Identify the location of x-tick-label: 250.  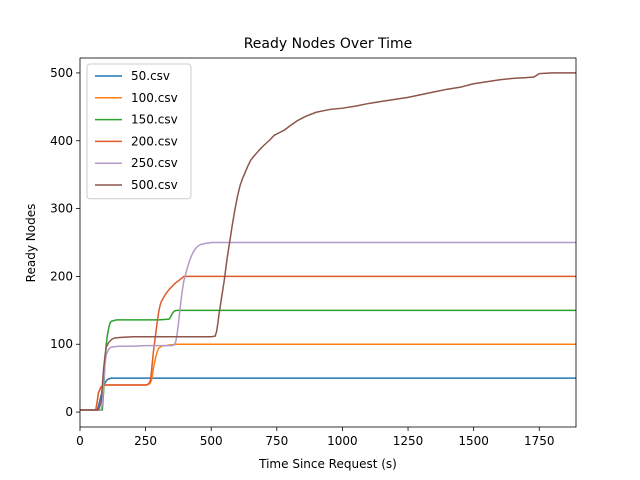
(145, 441).